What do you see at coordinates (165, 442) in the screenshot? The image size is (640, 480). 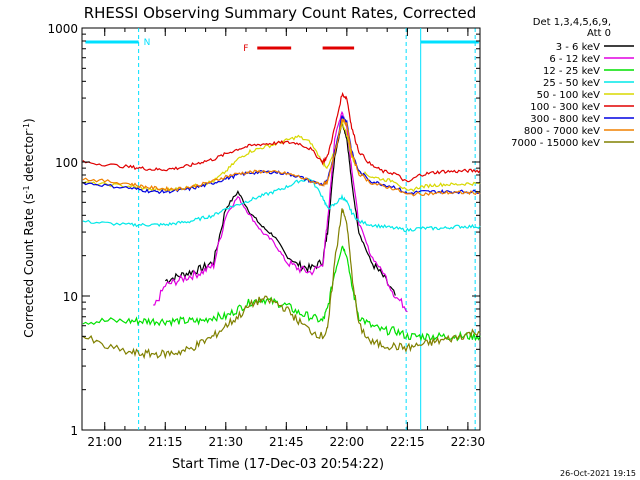 I see `x-tick-label: 21:15` at bounding box center [165, 442].